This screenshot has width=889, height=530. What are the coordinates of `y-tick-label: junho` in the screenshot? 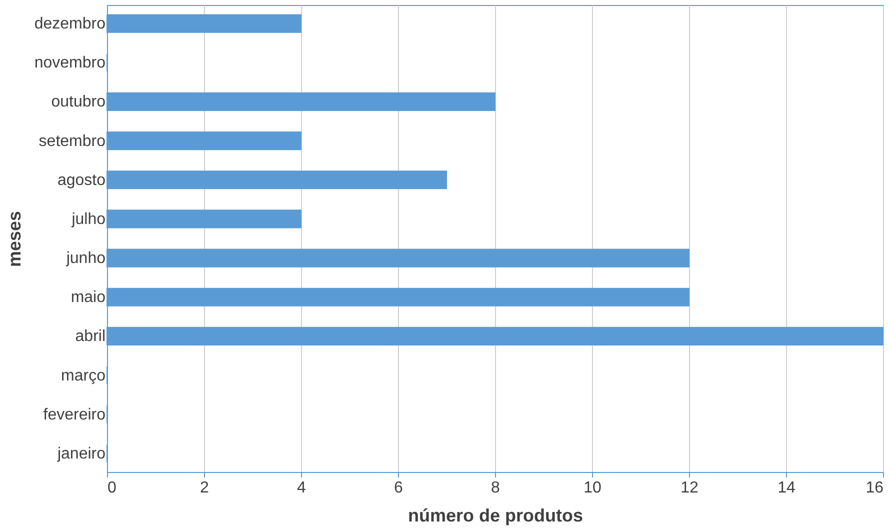 It's located at (85, 259).